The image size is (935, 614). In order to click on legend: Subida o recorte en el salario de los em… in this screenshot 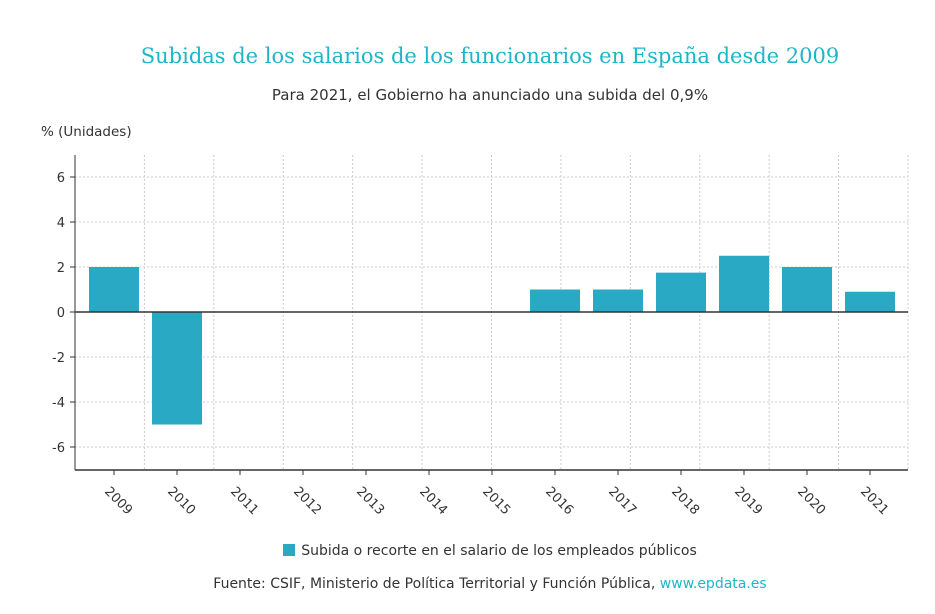, I will do `click(467, 551)`.